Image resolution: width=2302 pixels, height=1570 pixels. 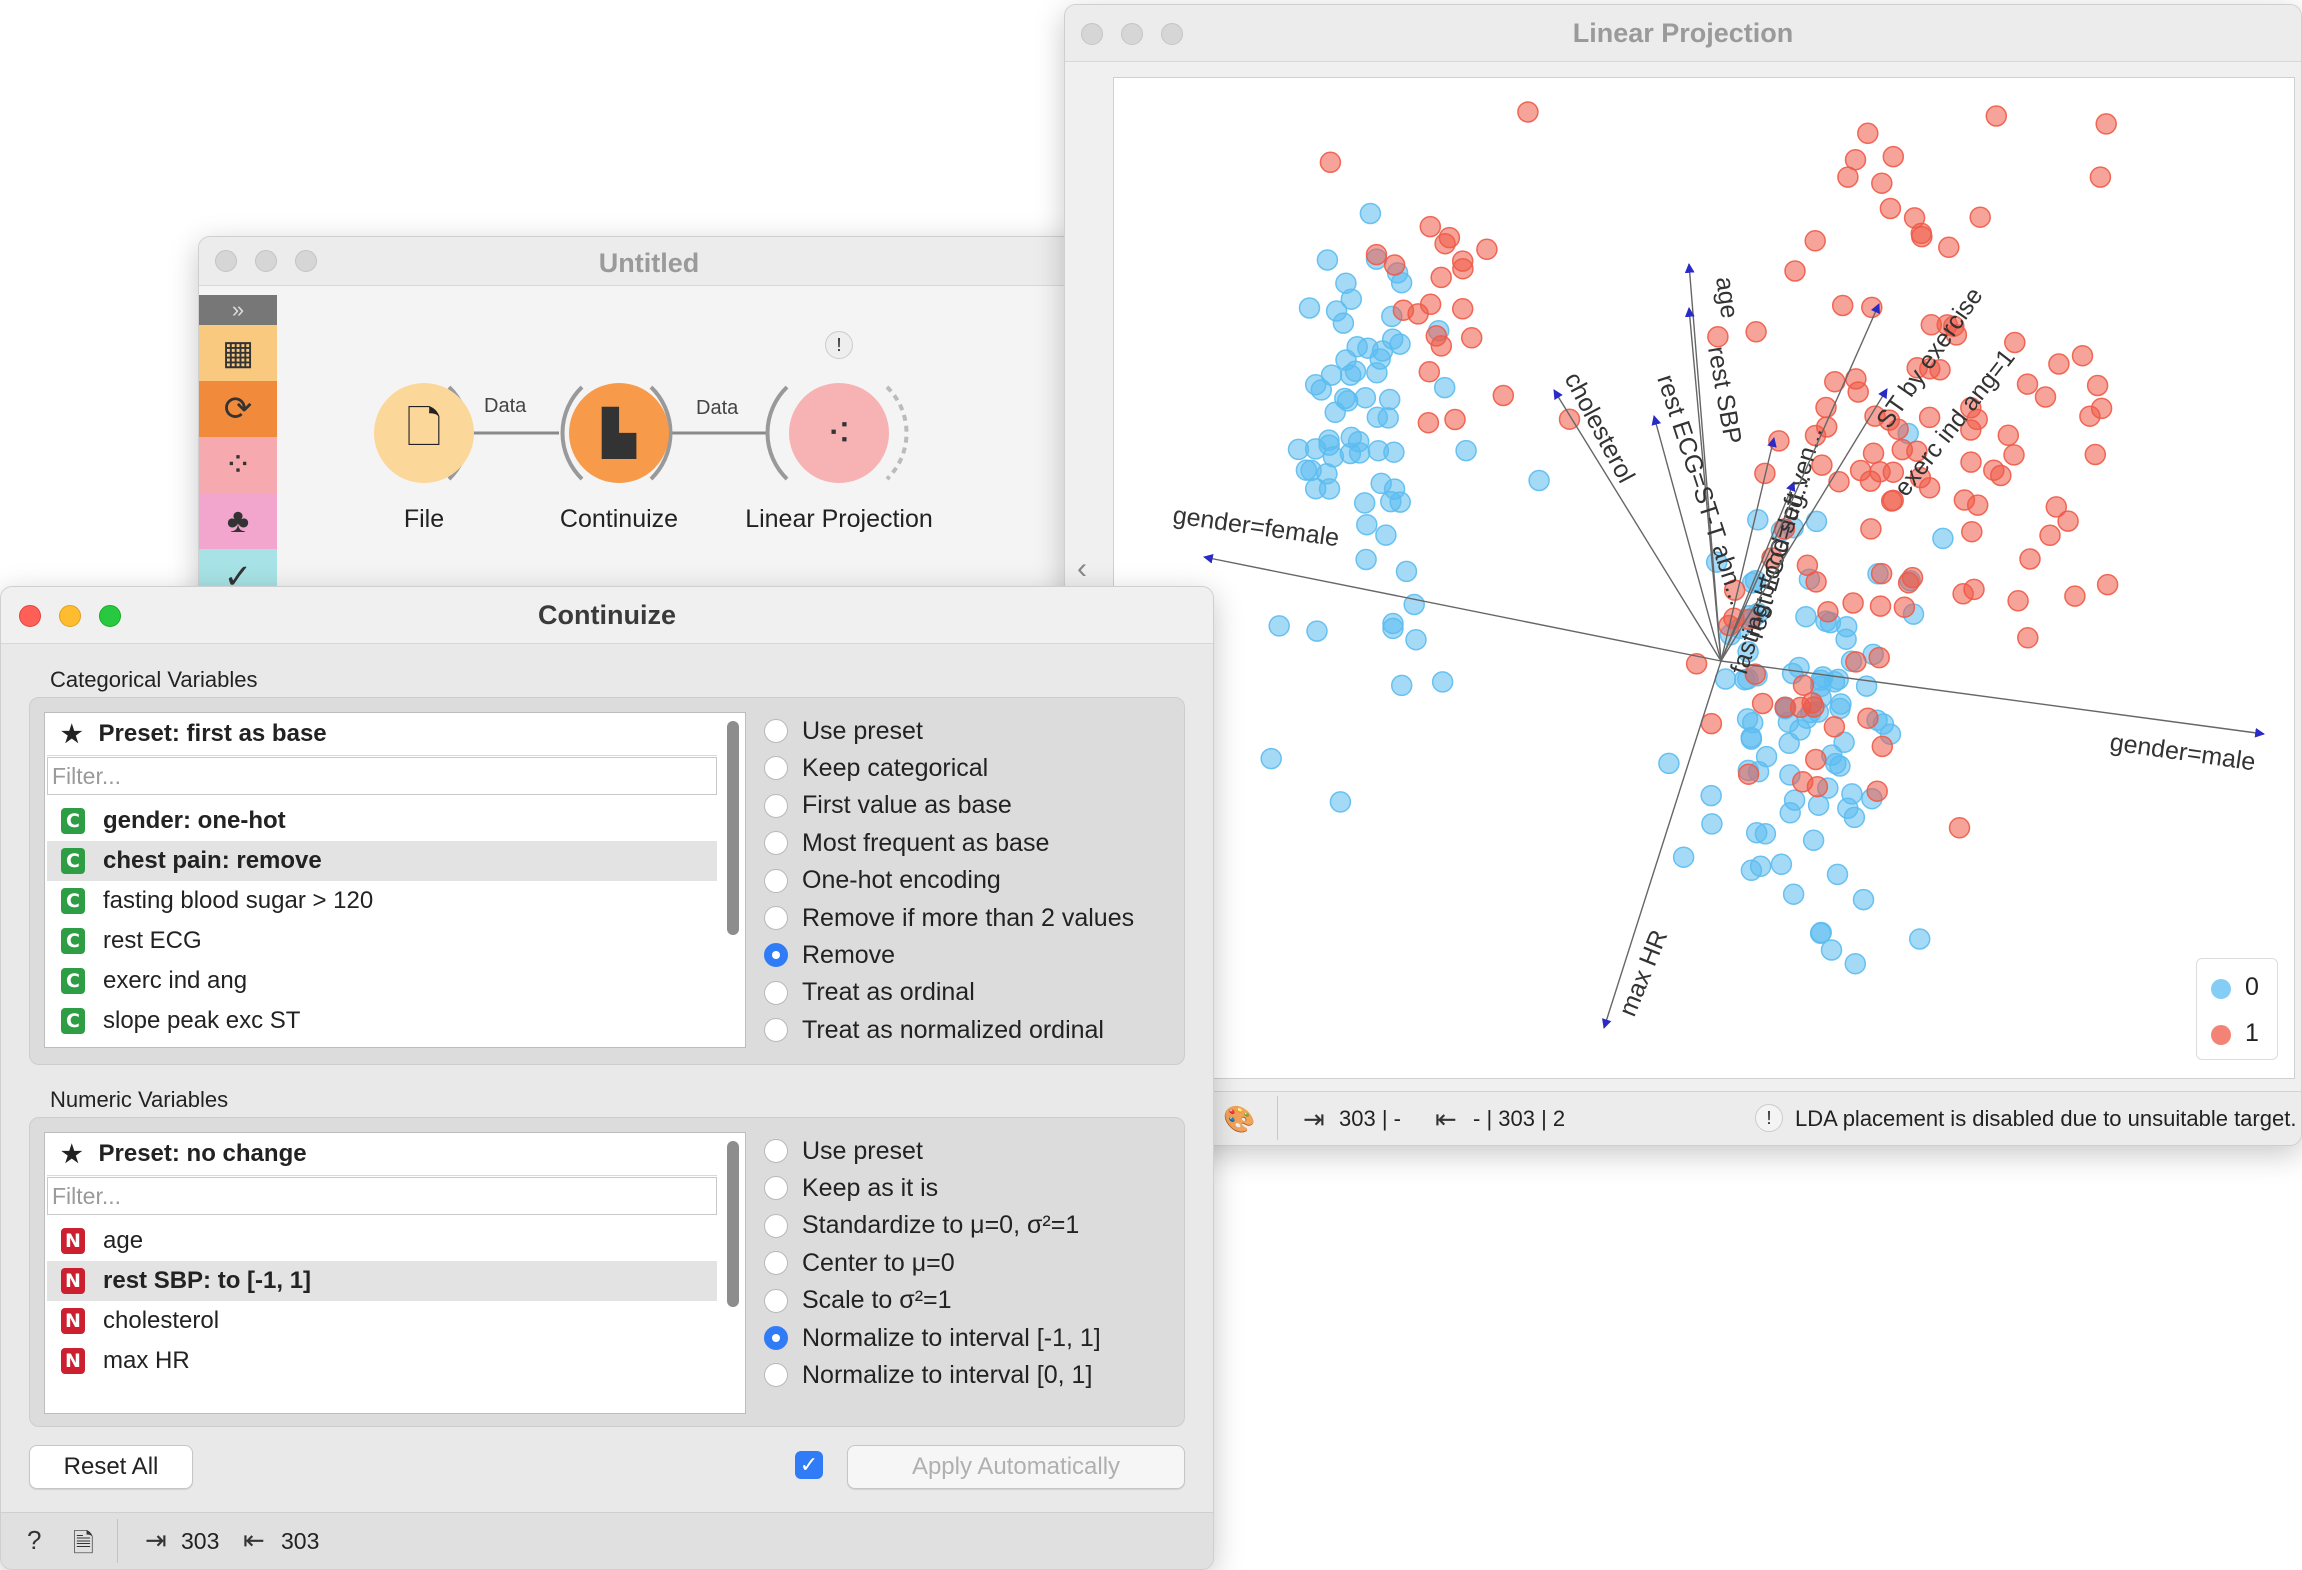 I want to click on option-radio: Keep as it is, so click(x=851, y=1188).